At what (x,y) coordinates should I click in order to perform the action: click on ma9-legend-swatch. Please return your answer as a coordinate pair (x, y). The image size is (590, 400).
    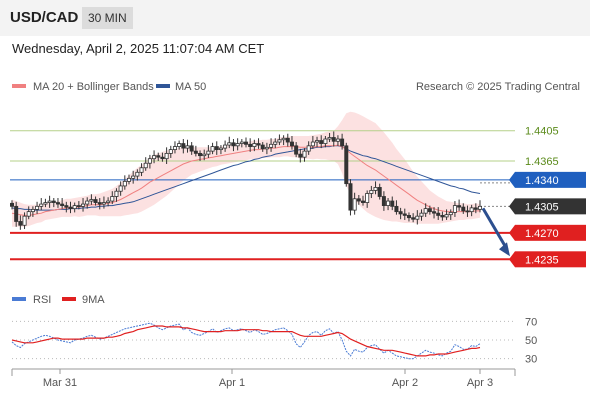
    Looking at the image, I should click on (69, 299).